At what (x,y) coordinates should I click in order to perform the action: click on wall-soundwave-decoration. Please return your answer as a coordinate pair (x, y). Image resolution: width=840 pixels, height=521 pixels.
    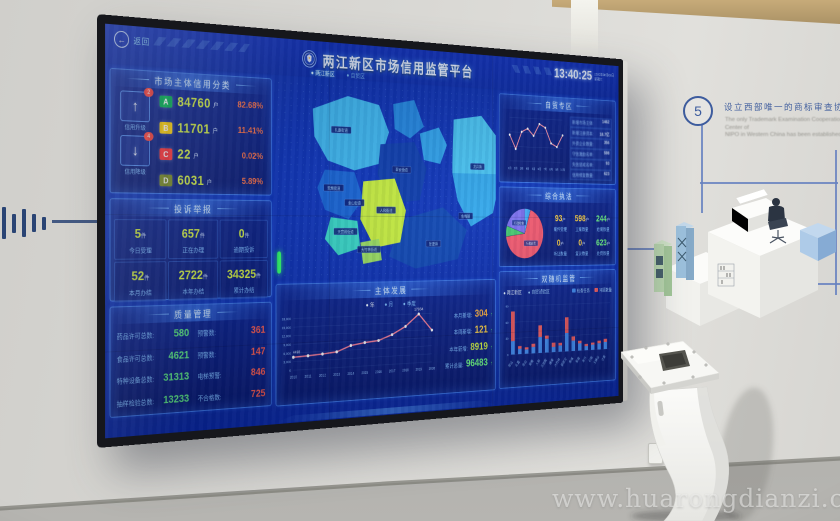
    Looking at the image, I should click on (24, 223).